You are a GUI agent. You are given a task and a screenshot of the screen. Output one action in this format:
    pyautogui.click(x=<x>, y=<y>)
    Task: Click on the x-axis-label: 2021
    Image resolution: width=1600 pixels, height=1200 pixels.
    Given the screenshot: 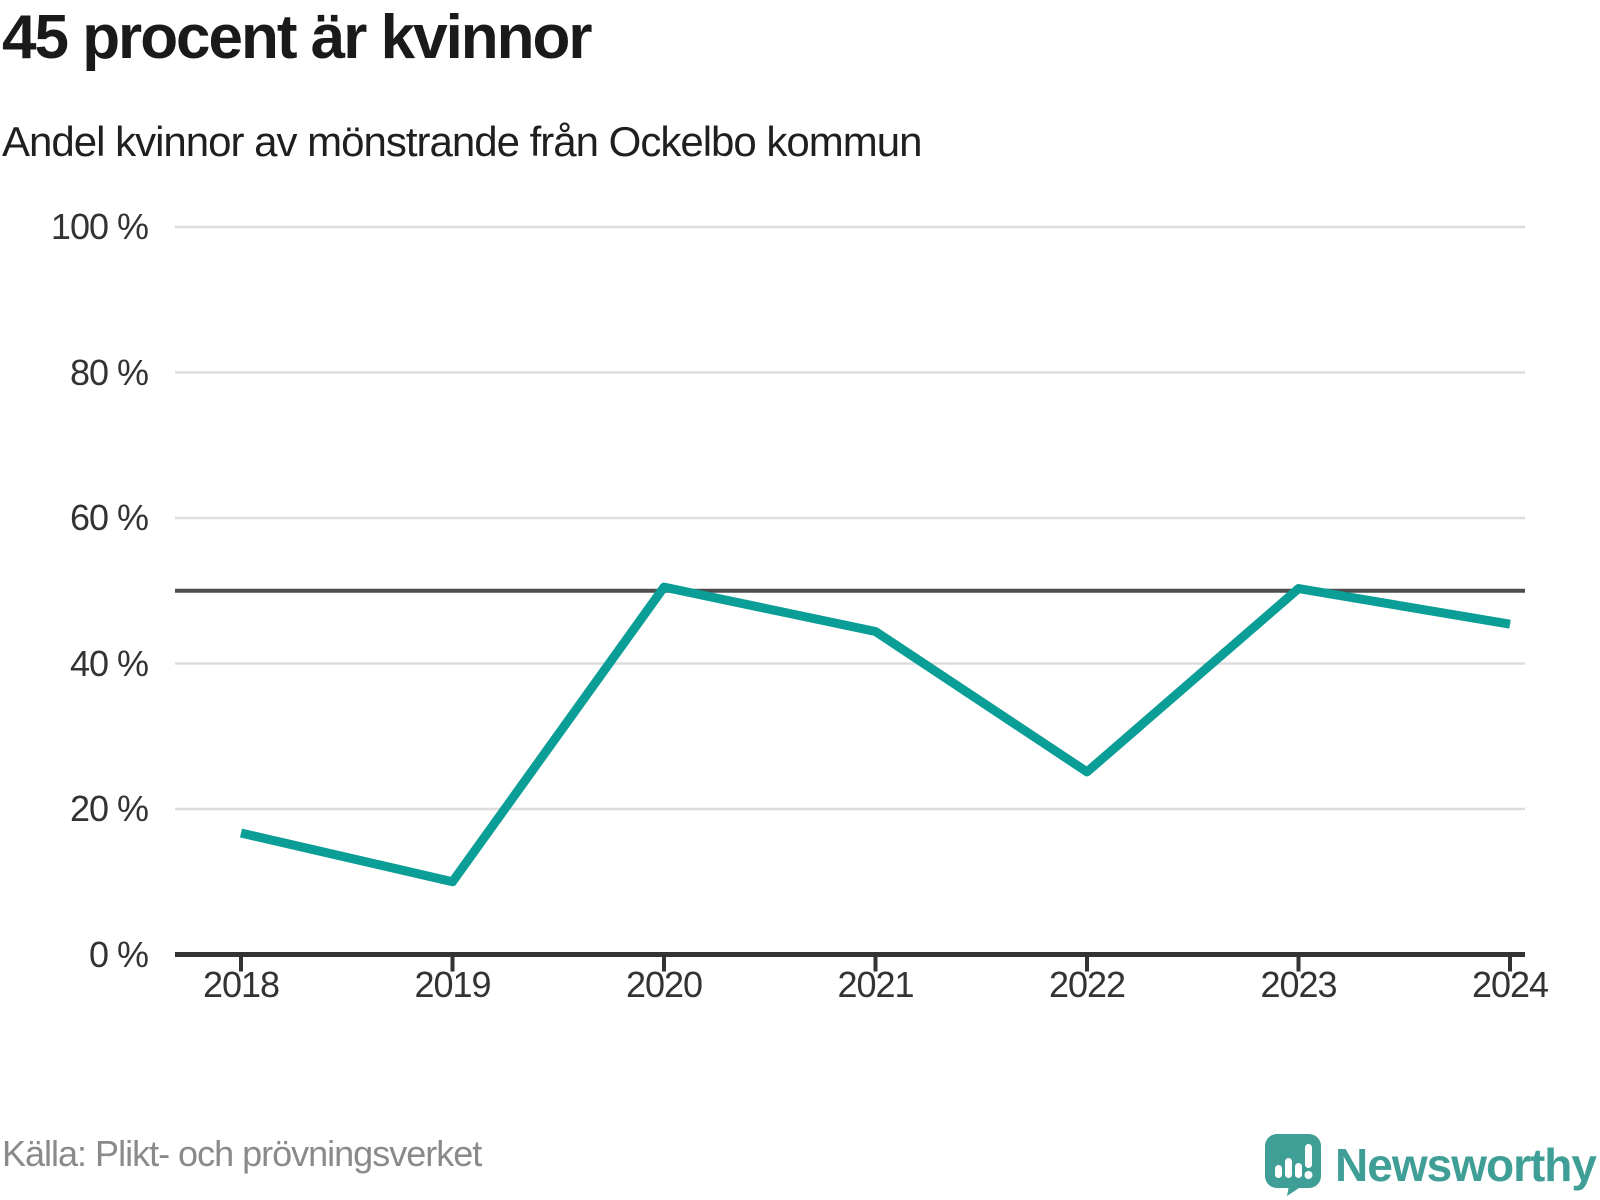 What is the action you would take?
    pyautogui.click(x=875, y=984)
    